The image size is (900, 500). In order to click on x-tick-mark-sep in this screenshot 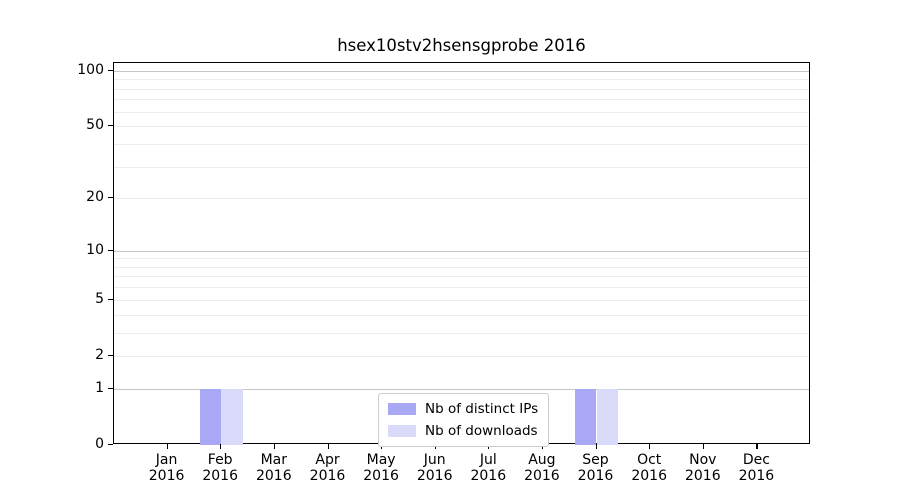, I will do `click(596, 446)`.